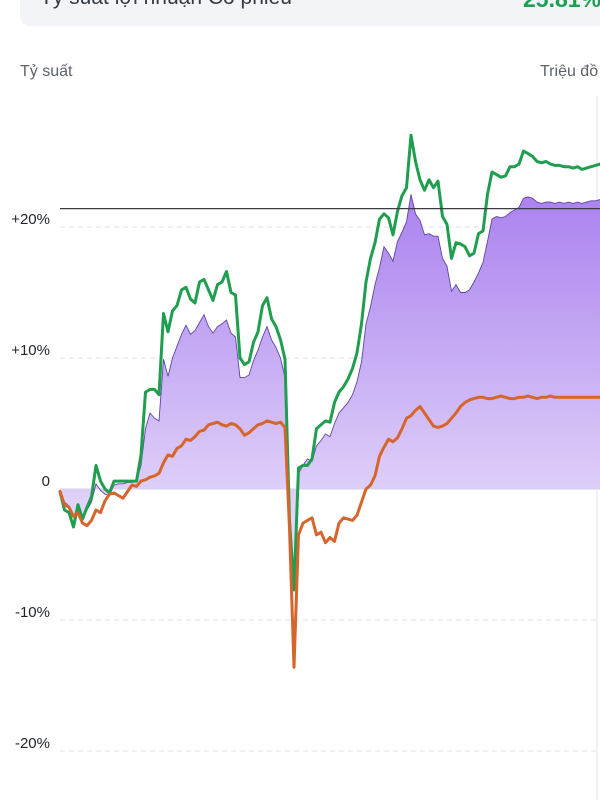 The height and width of the screenshot is (800, 600). I want to click on return-value: 25.81%, so click(561, 6).